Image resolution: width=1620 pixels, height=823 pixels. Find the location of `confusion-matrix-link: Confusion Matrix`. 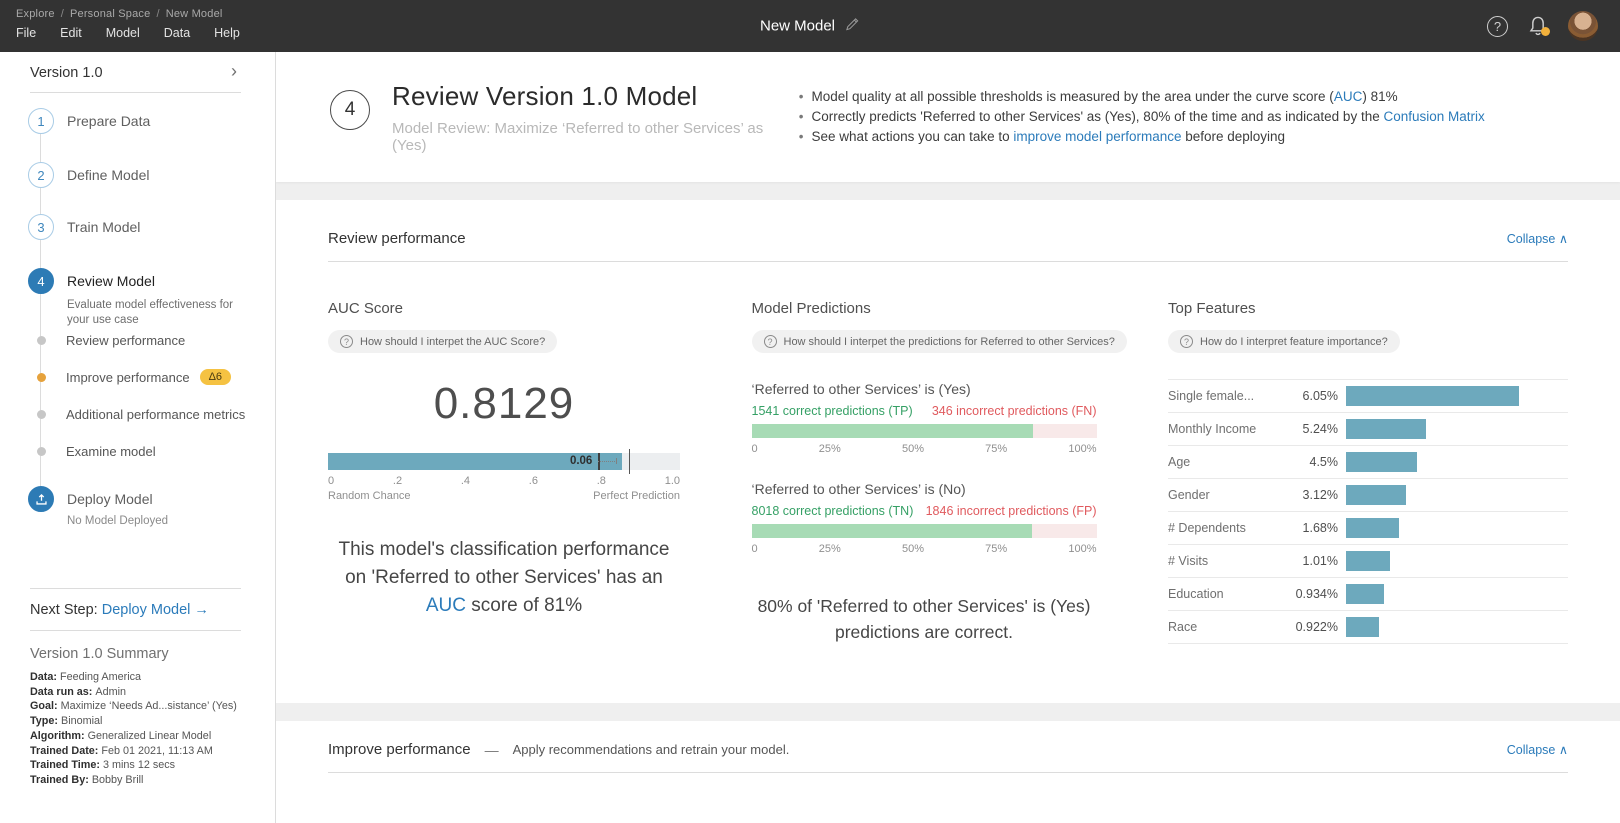

confusion-matrix-link: Confusion Matrix is located at coordinates (1434, 116).